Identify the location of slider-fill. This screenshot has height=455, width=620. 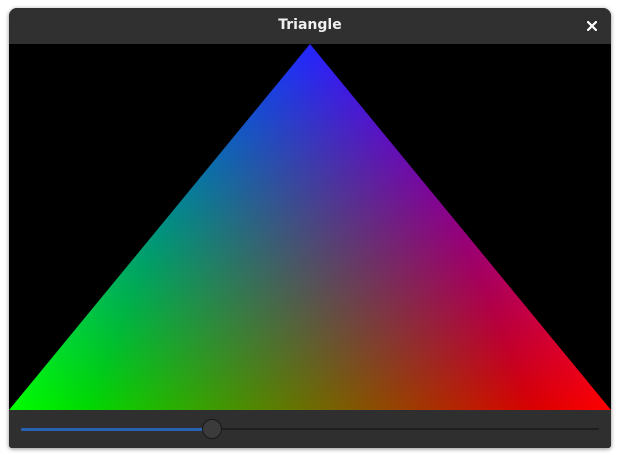
(116, 429).